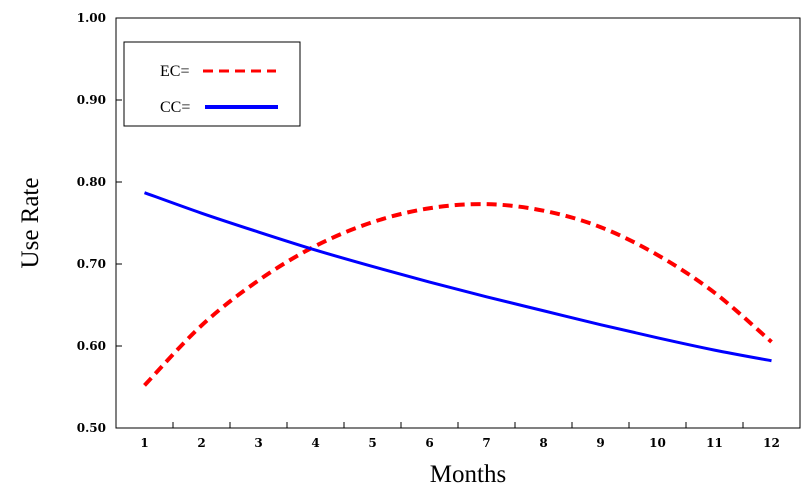 Image resolution: width=809 pixels, height=498 pixels. Describe the element at coordinates (144, 443) in the screenshot. I see `x-tick-label: 1` at that location.